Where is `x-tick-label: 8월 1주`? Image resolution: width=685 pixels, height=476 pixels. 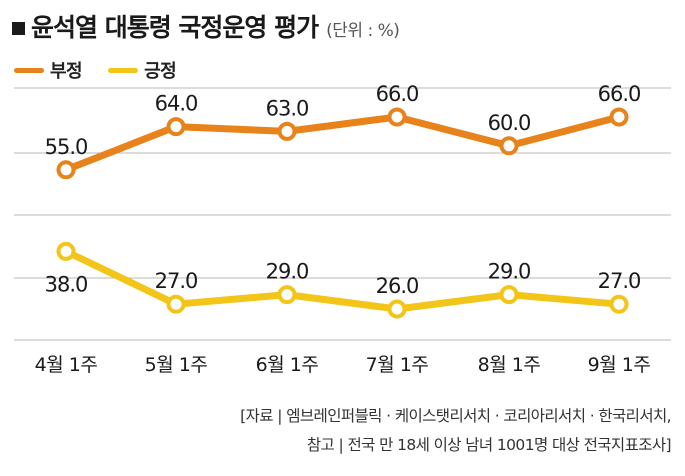
x-tick-label: 8월 1주 is located at coordinates (509, 365).